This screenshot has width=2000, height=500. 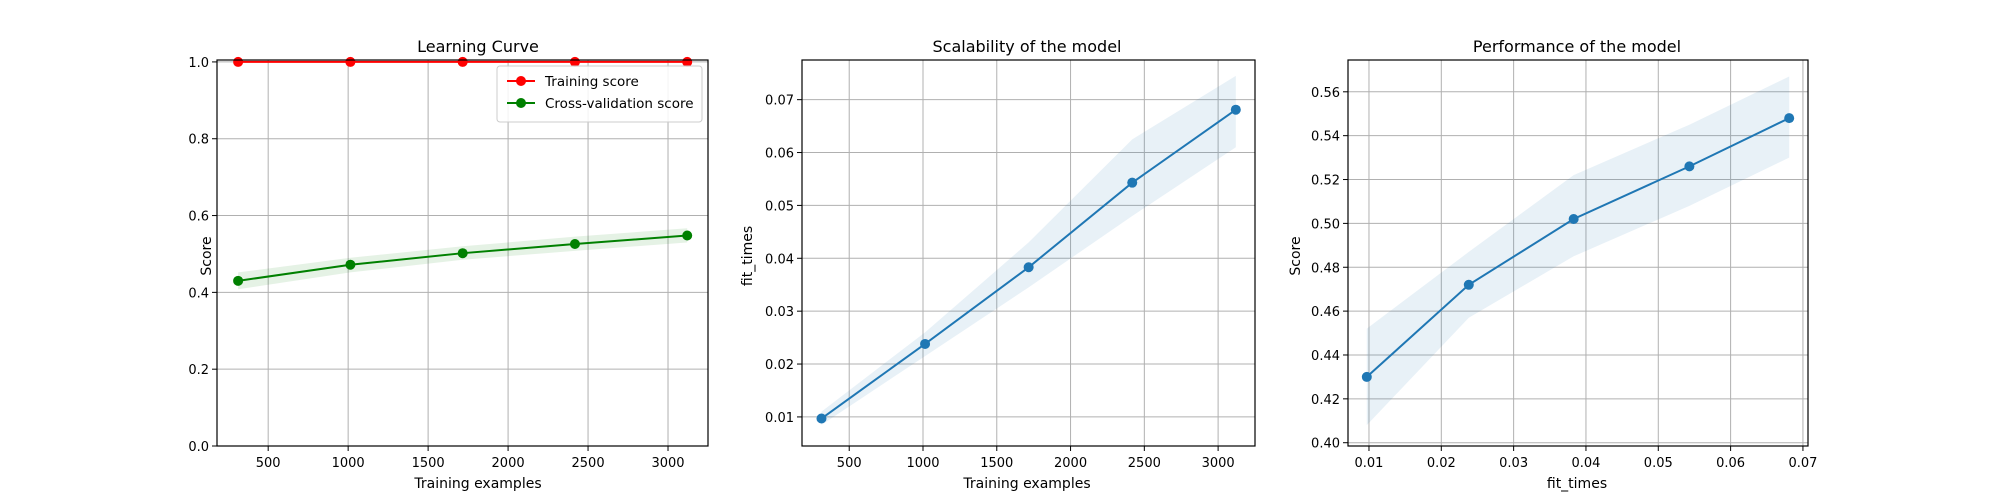 I want to click on scalability-xlabel: Training examples, so click(x=1026, y=484).